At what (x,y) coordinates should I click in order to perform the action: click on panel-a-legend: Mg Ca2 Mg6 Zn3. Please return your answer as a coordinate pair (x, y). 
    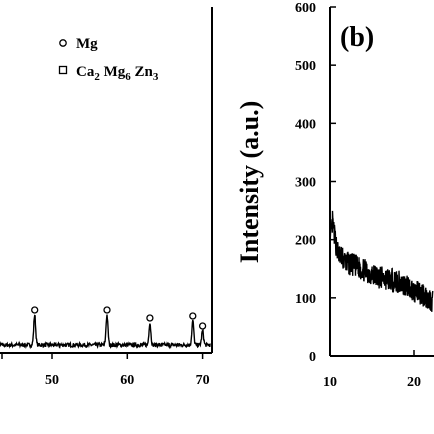
    Looking at the image, I should click on (108, 59).